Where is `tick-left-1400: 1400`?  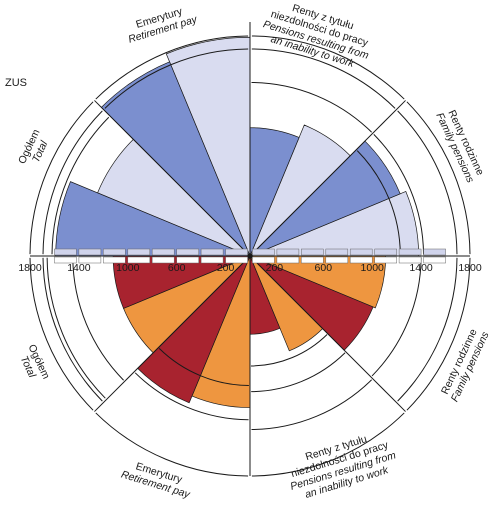 tick-left-1400: 1400 is located at coordinates (79, 268).